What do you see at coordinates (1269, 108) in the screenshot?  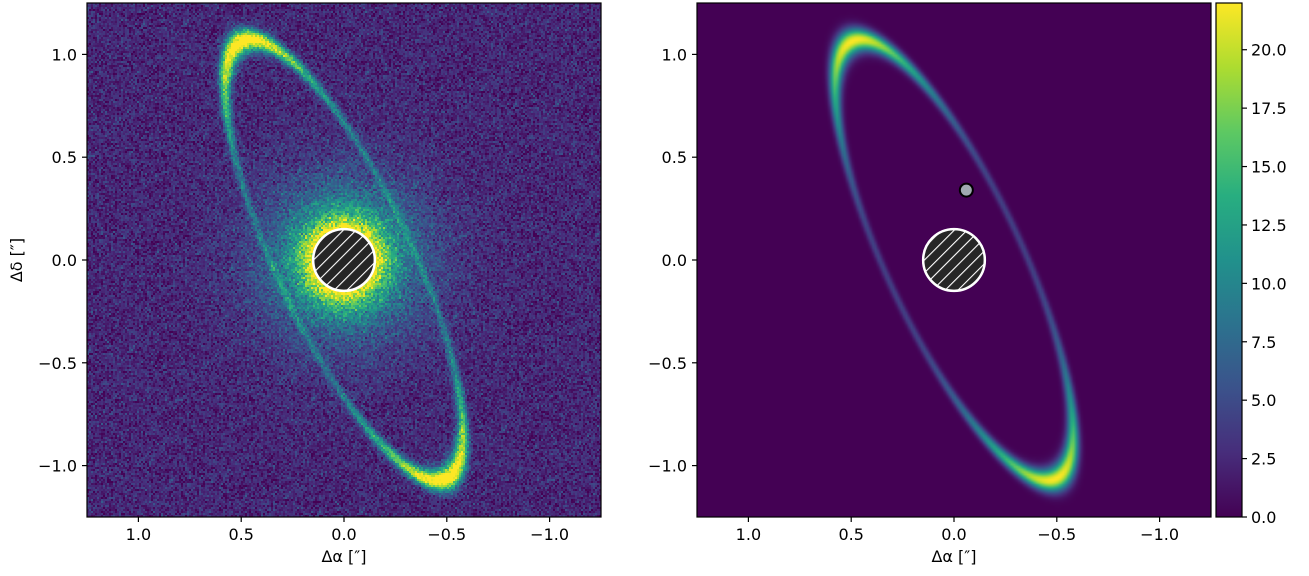 I see `colorbar-tick-label: 17.5` at bounding box center [1269, 108].